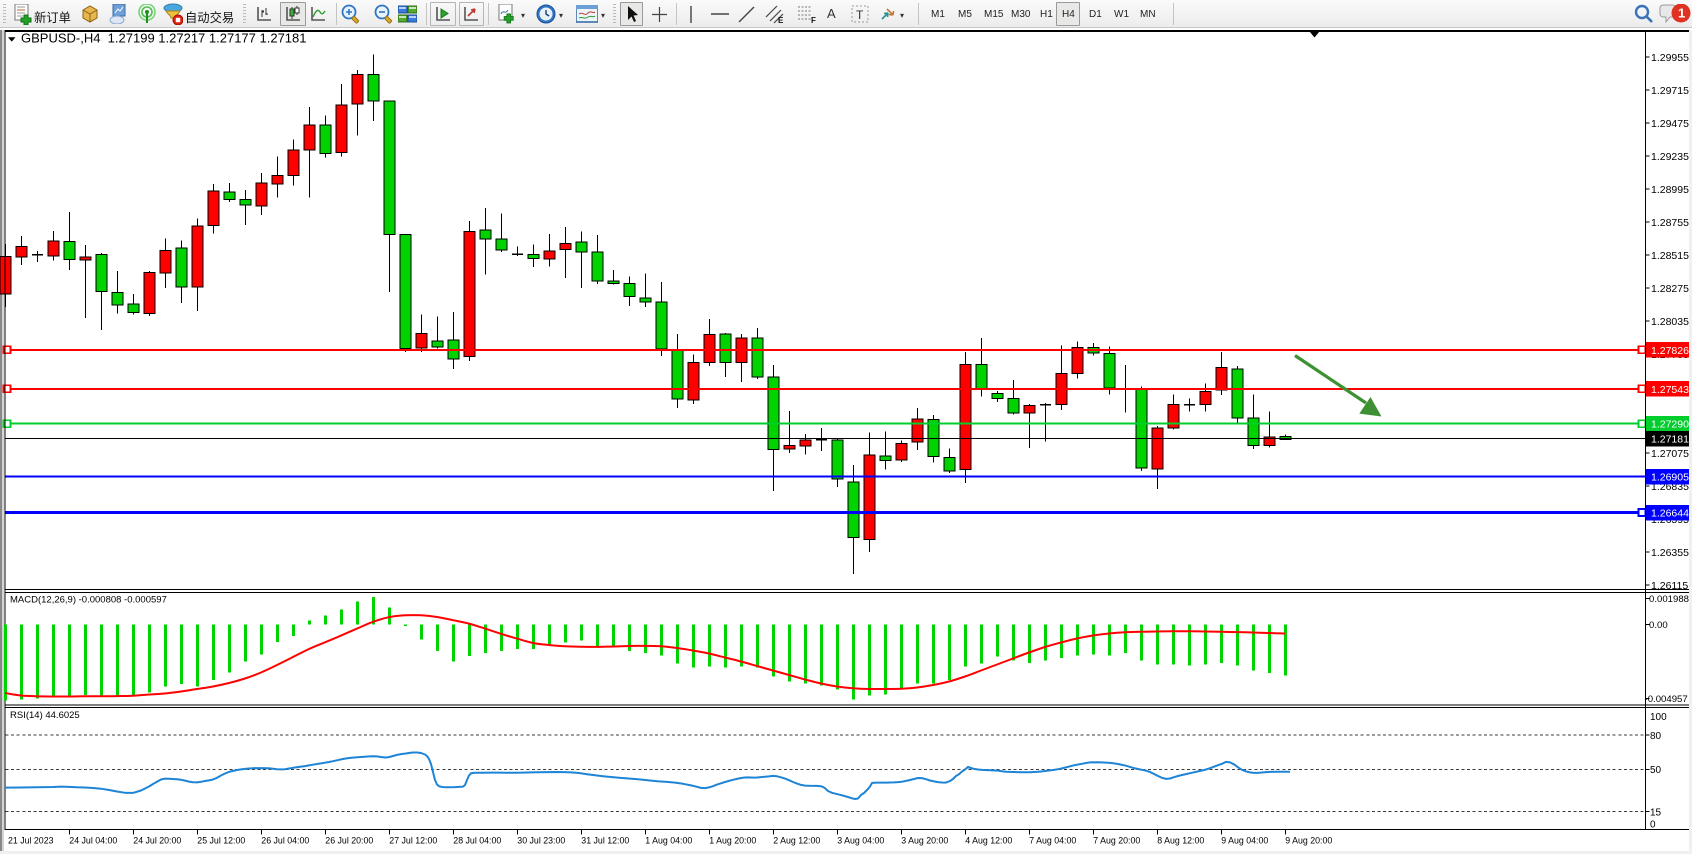 This screenshot has width=1692, height=854. I want to click on svg-text: 8 Aug 12:00, so click(1180, 841).